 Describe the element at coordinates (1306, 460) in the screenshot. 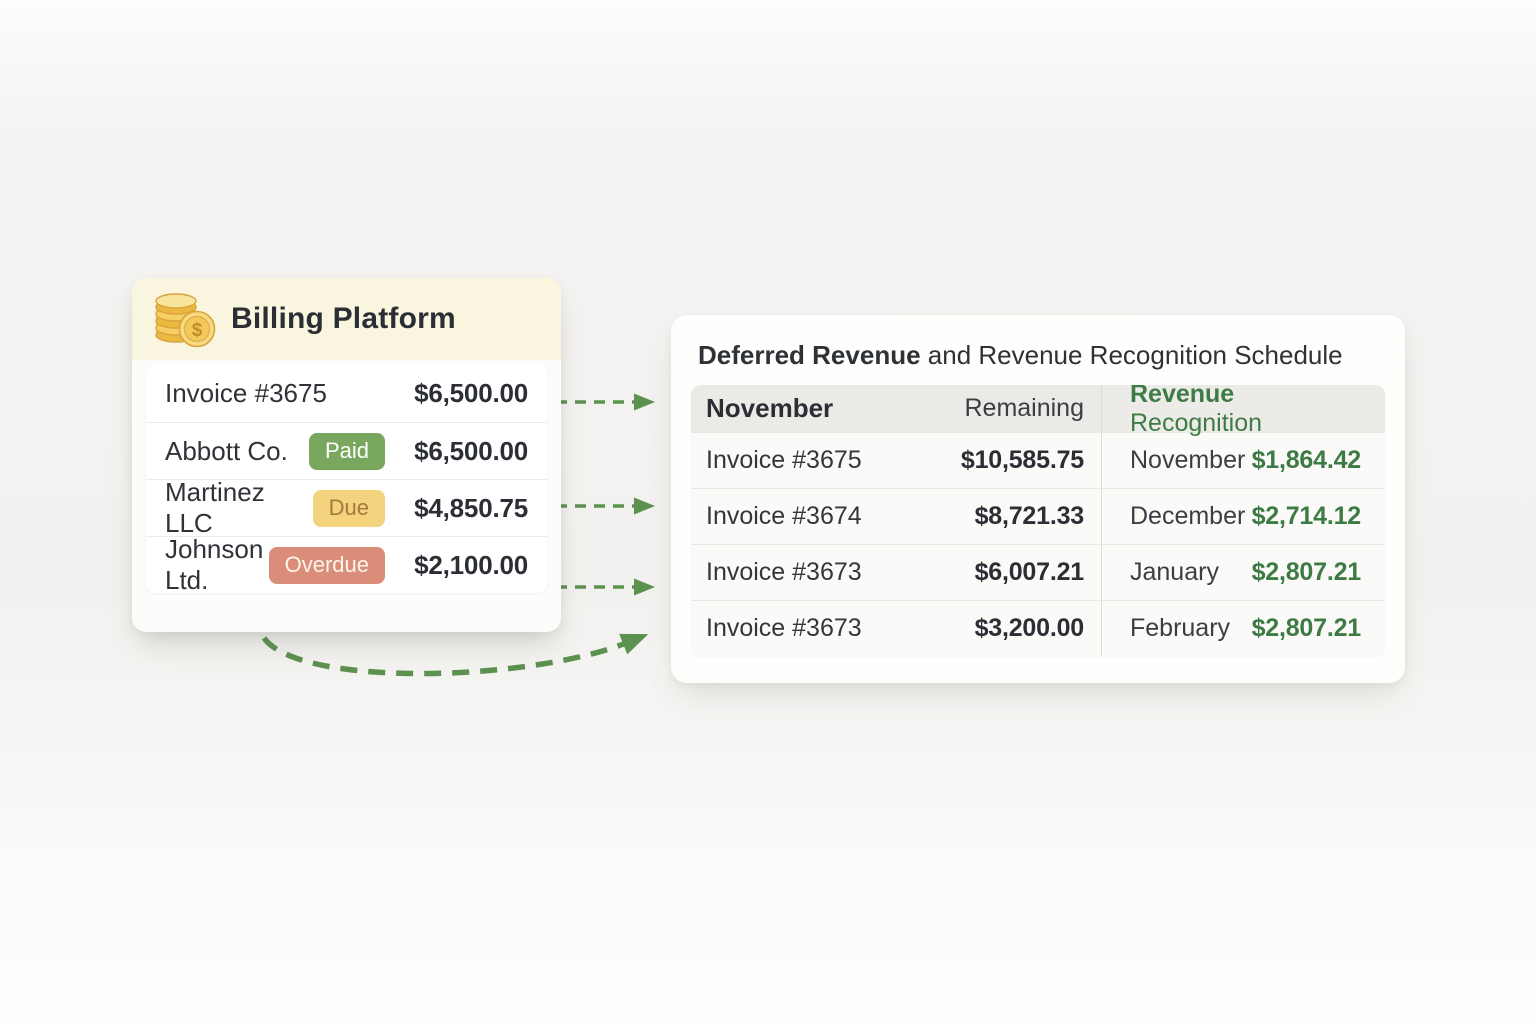

I see `row-recognized-amount: $1,864.42` at that location.